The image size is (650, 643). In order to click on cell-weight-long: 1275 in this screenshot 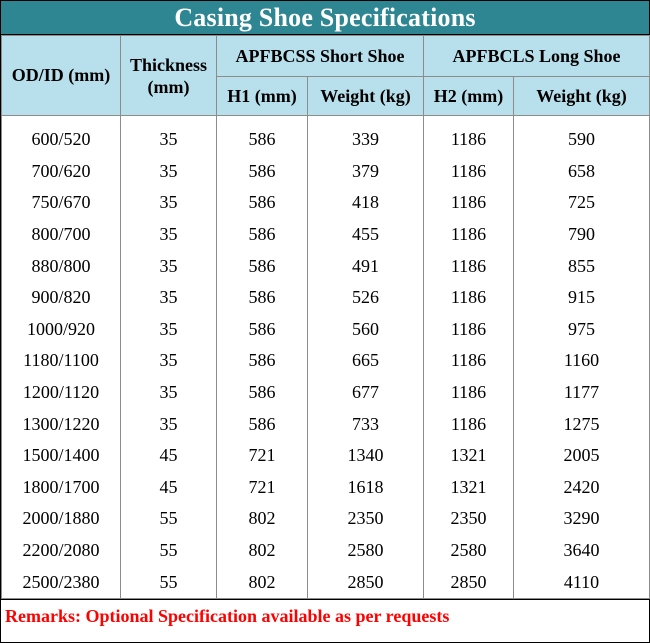, I will do `click(581, 424)`.